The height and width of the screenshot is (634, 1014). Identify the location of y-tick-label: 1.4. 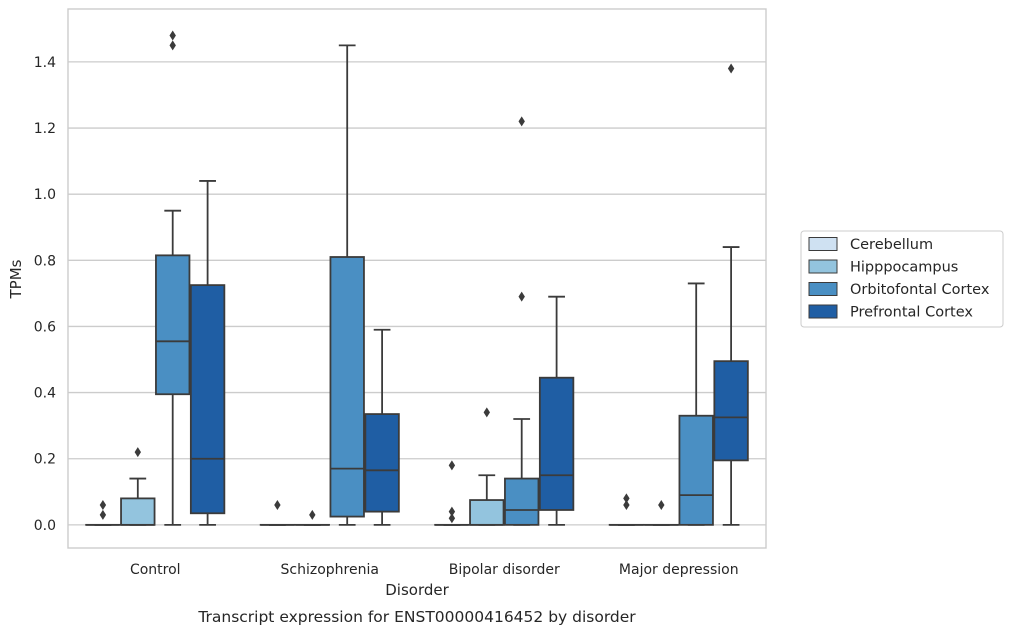
(45, 63).